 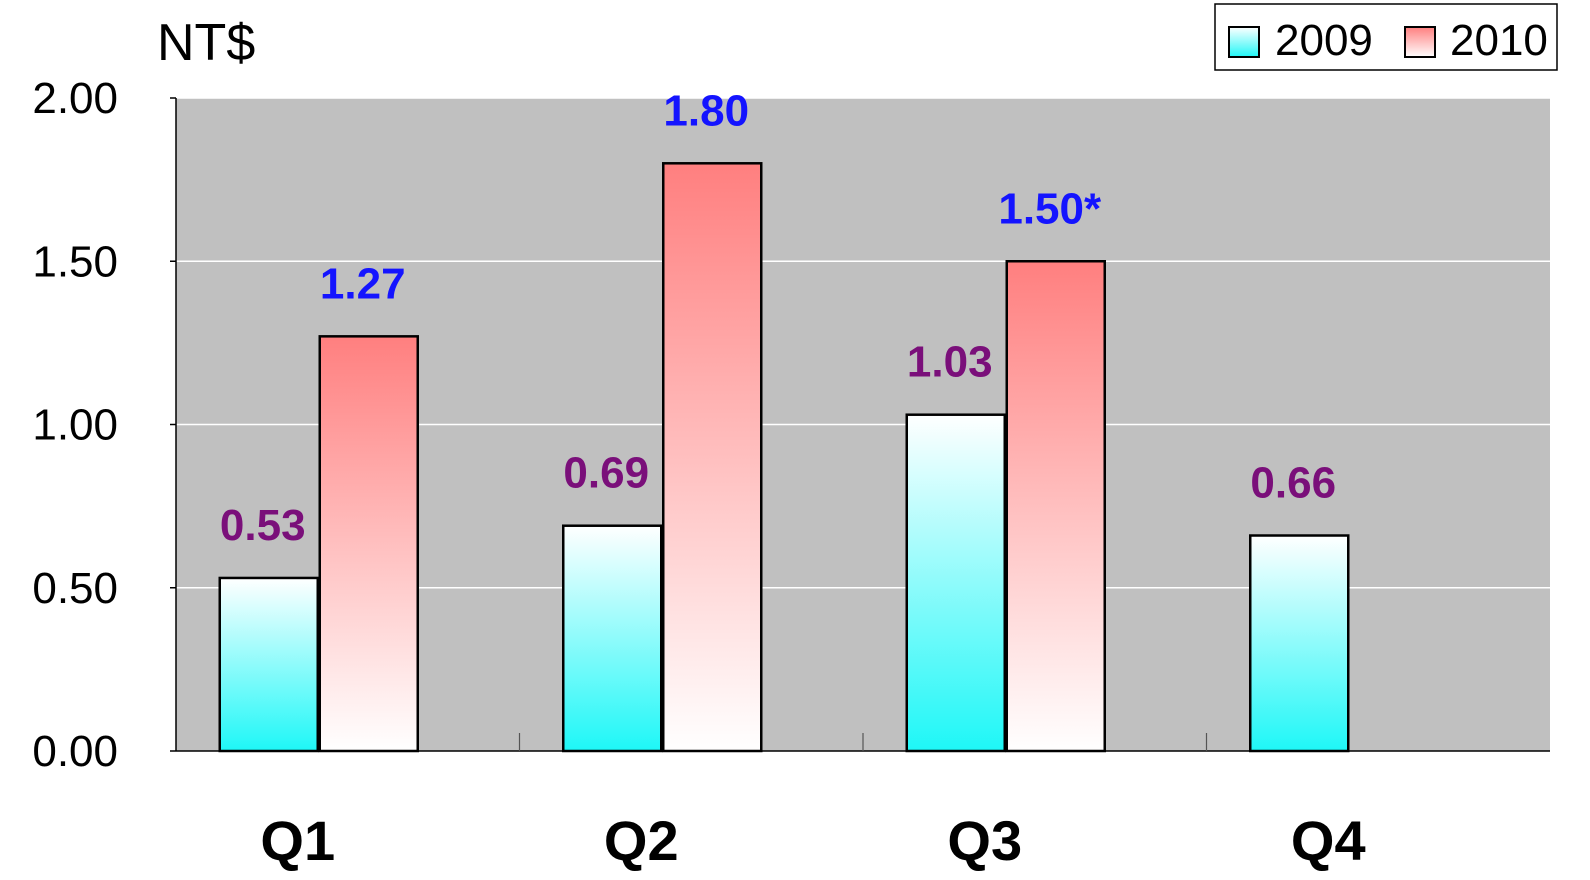 What do you see at coordinates (1420, 42) in the screenshot?
I see `legend-swatch-2010` at bounding box center [1420, 42].